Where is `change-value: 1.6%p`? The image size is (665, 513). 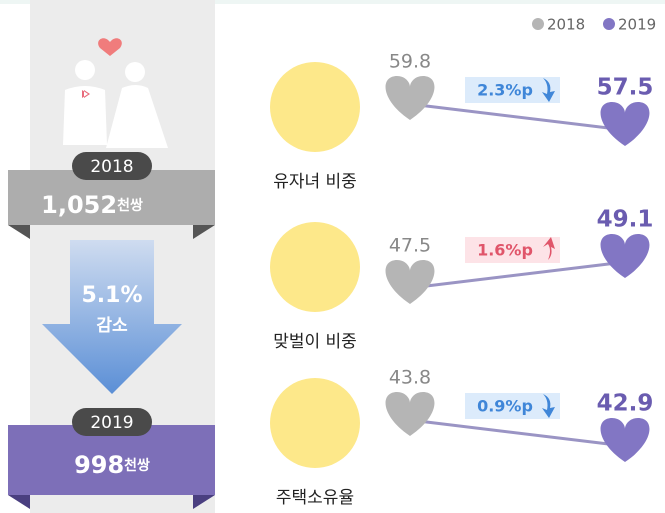 change-value: 1.6%p is located at coordinates (505, 250).